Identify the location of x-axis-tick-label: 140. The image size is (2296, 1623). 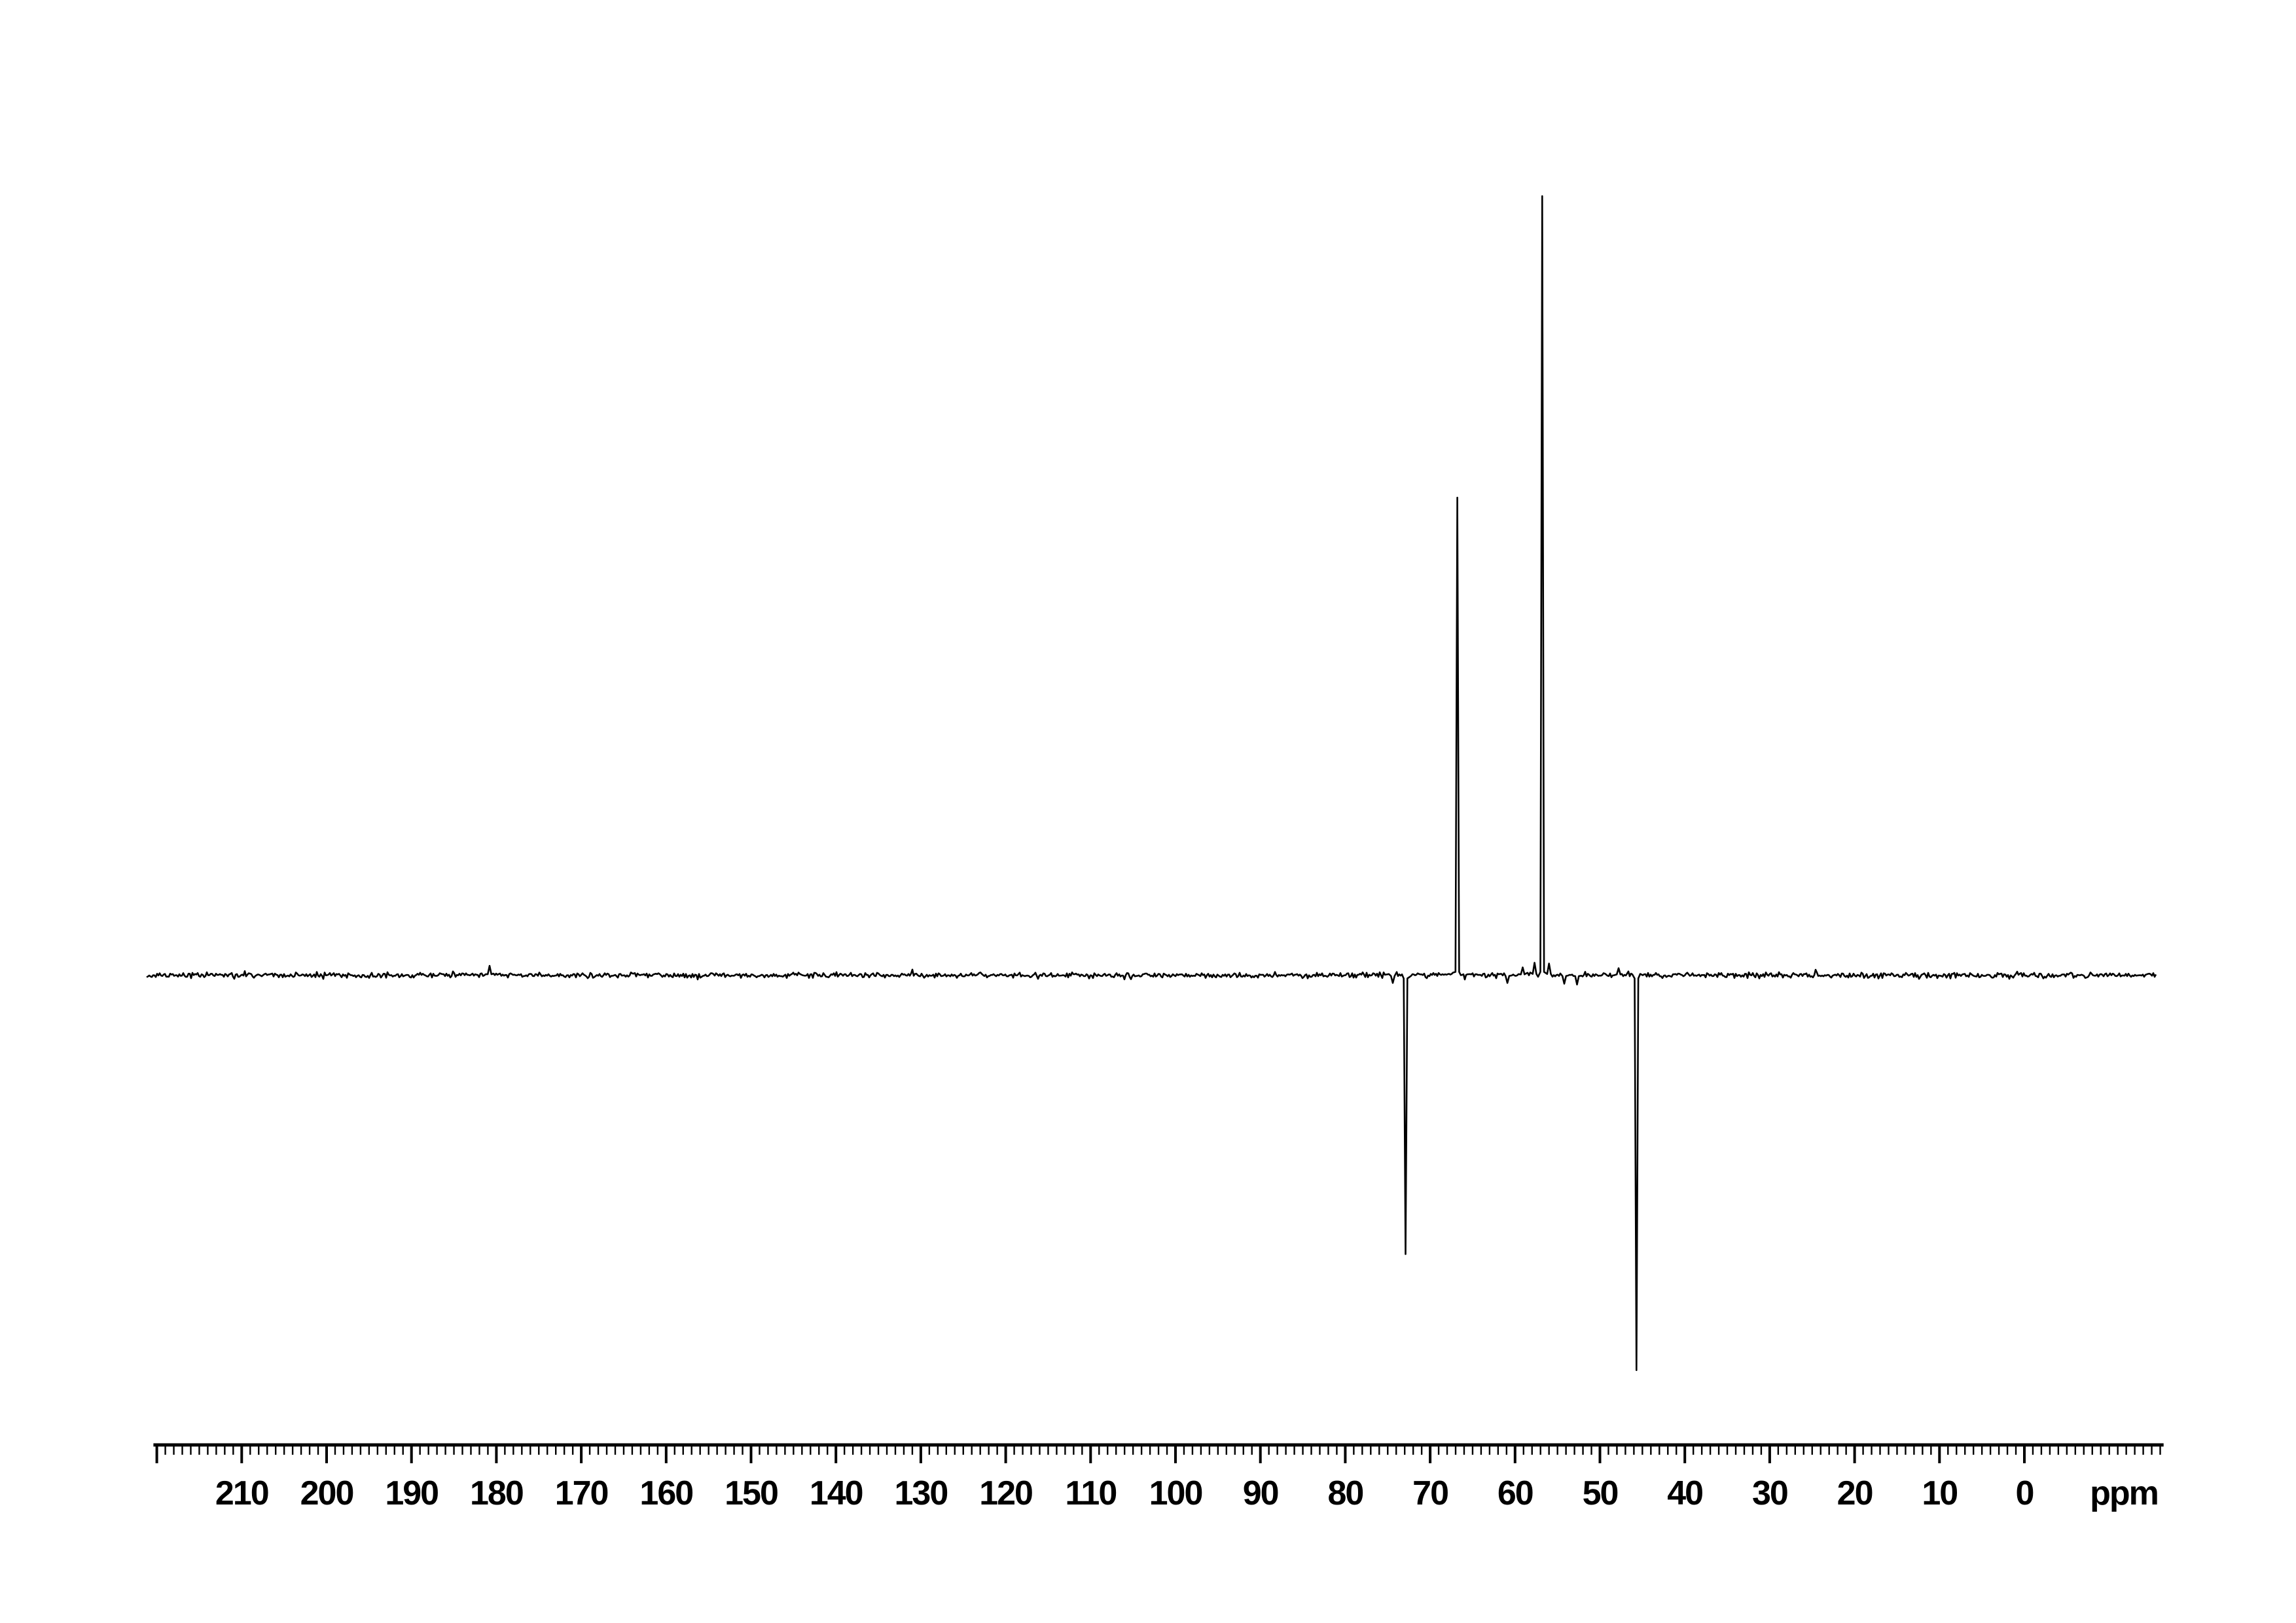
(836, 1493).